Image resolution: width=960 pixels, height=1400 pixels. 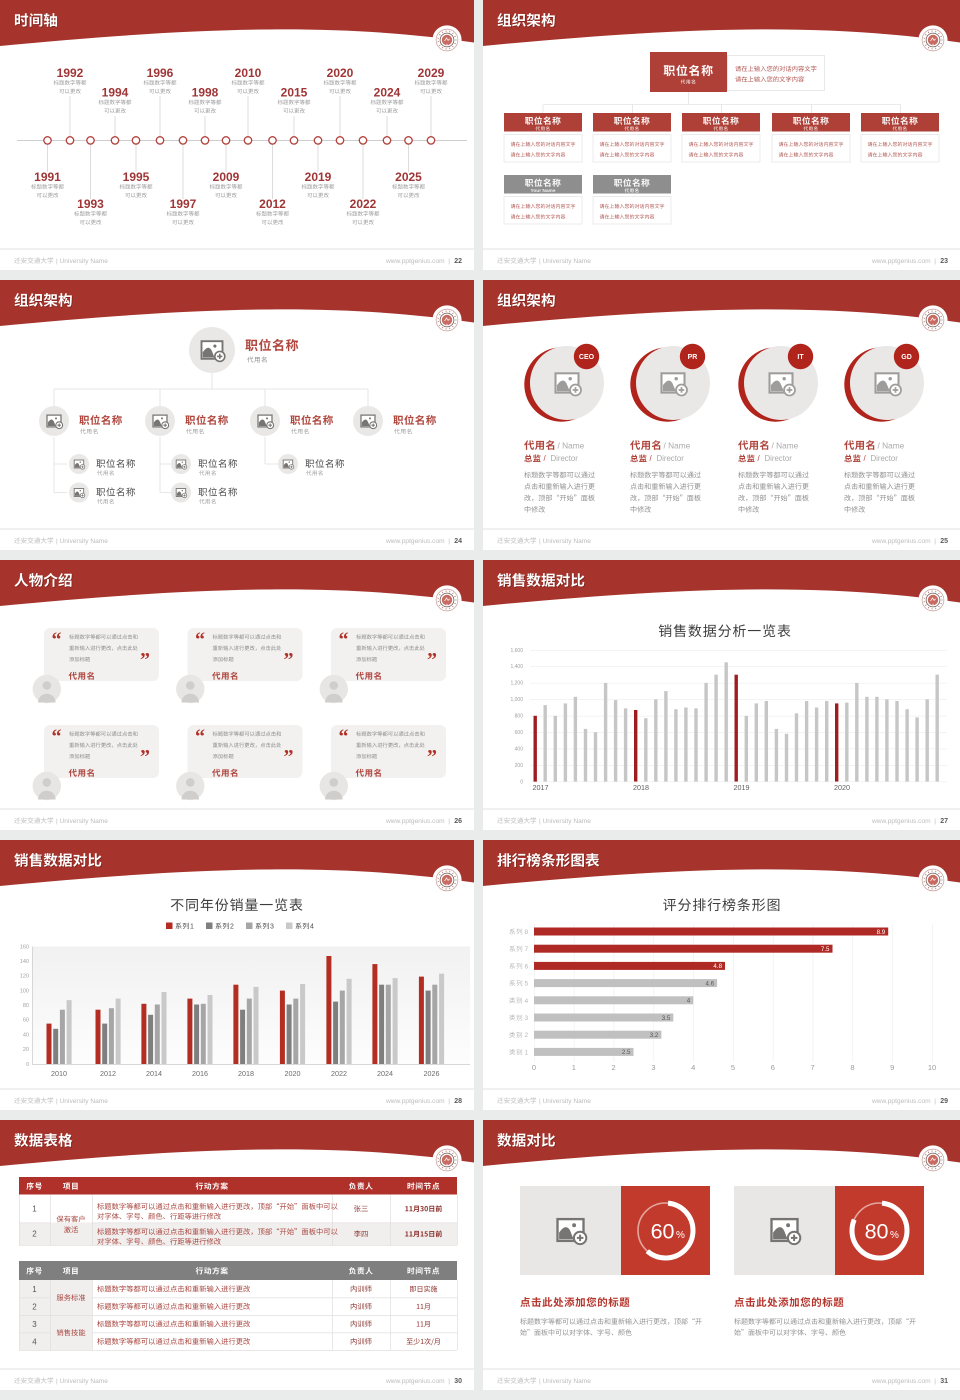 I want to click on svg-text: 1998, so click(x=205, y=93).